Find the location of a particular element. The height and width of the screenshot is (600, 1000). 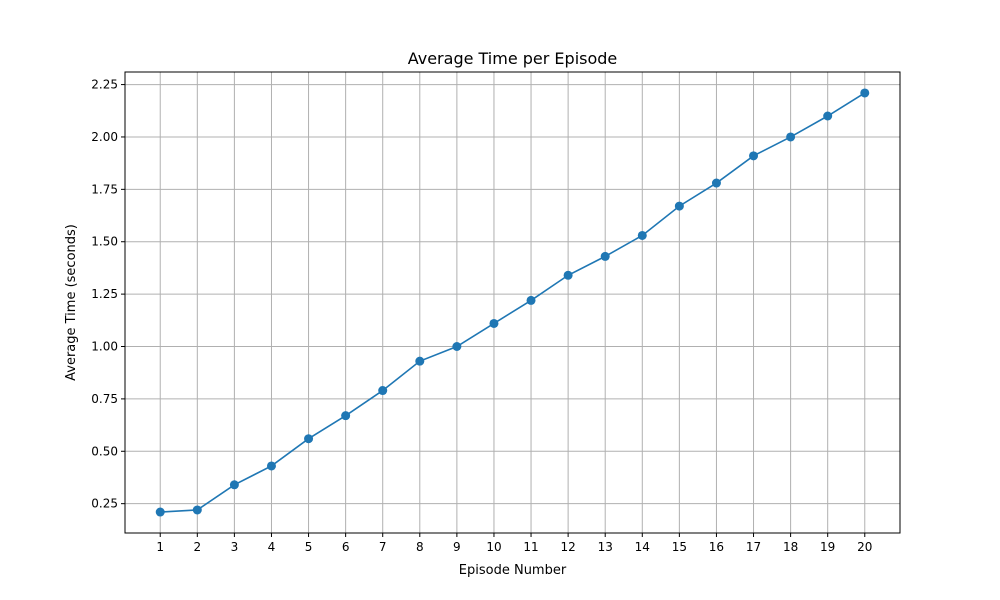

chart-title: Average Time per Episode is located at coordinates (513, 58).